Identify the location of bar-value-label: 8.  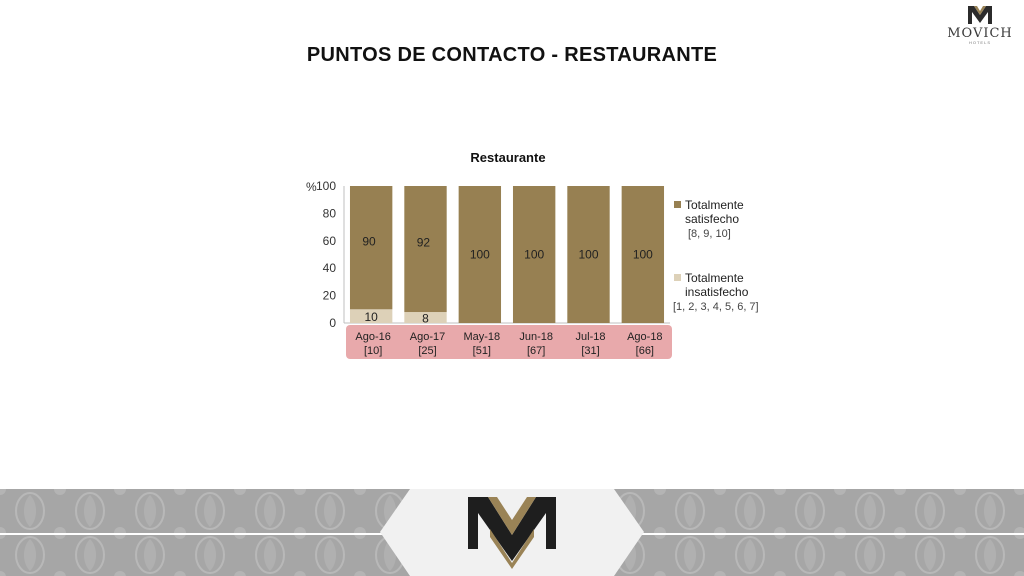
(425, 319).